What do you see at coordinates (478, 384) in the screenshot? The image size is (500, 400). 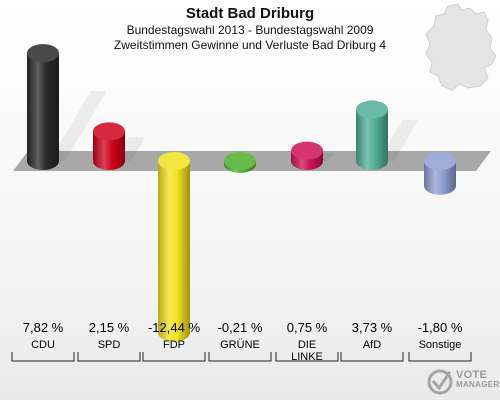 I see `logo-line-2: MANAGER` at bounding box center [478, 384].